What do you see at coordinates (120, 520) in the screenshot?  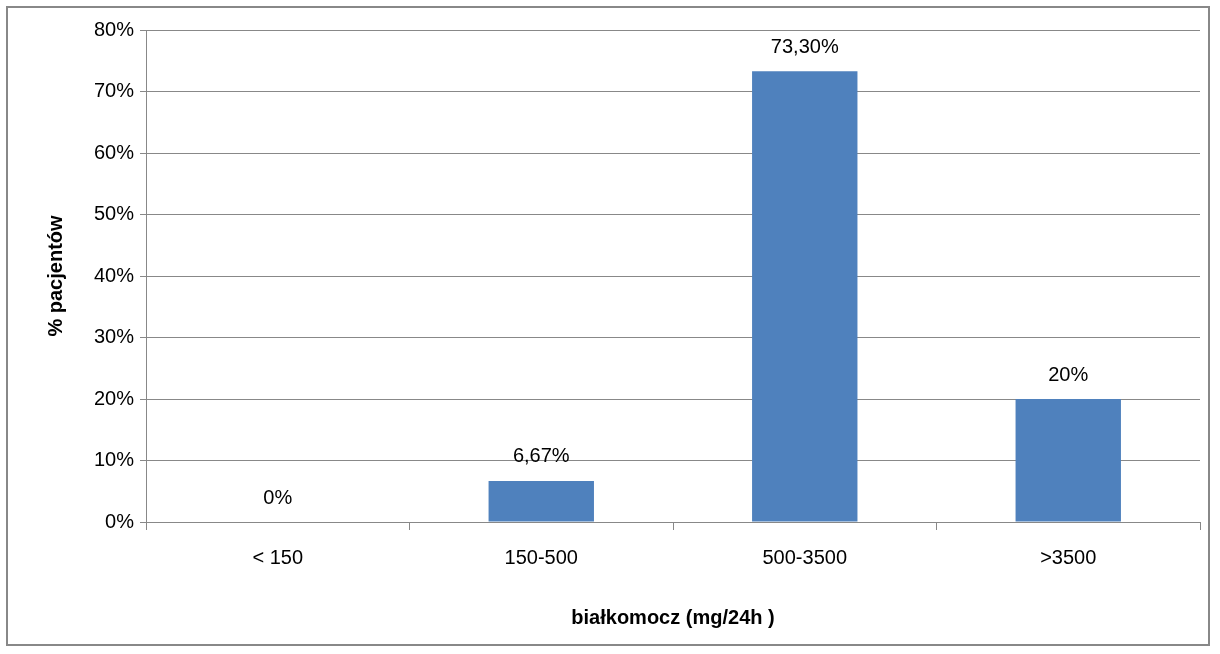 I see `y-tick-label: 0%` at bounding box center [120, 520].